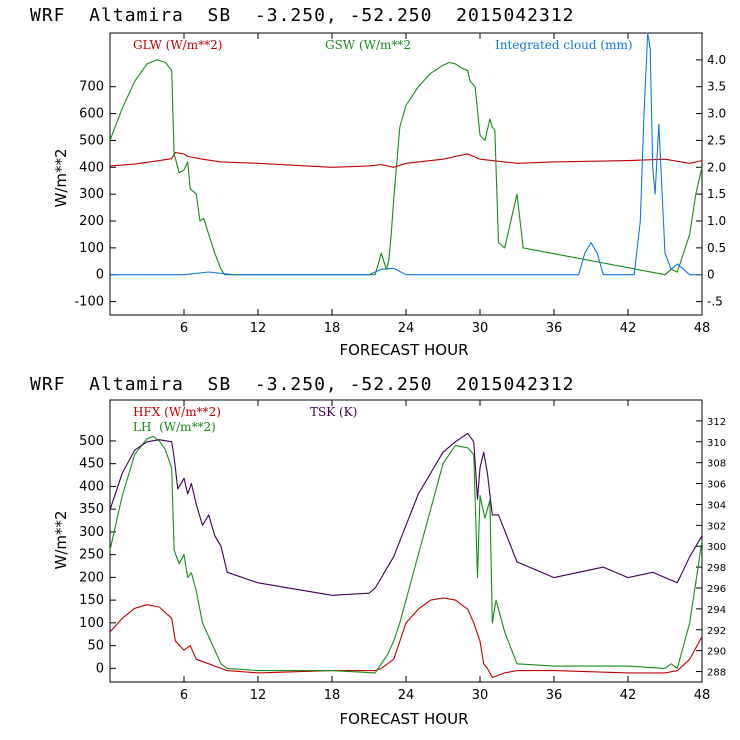 Image resolution: width=740 pixels, height=740 pixels. Describe the element at coordinates (716, 610) in the screenshot. I see `y2-tick-label: 294` at that location.